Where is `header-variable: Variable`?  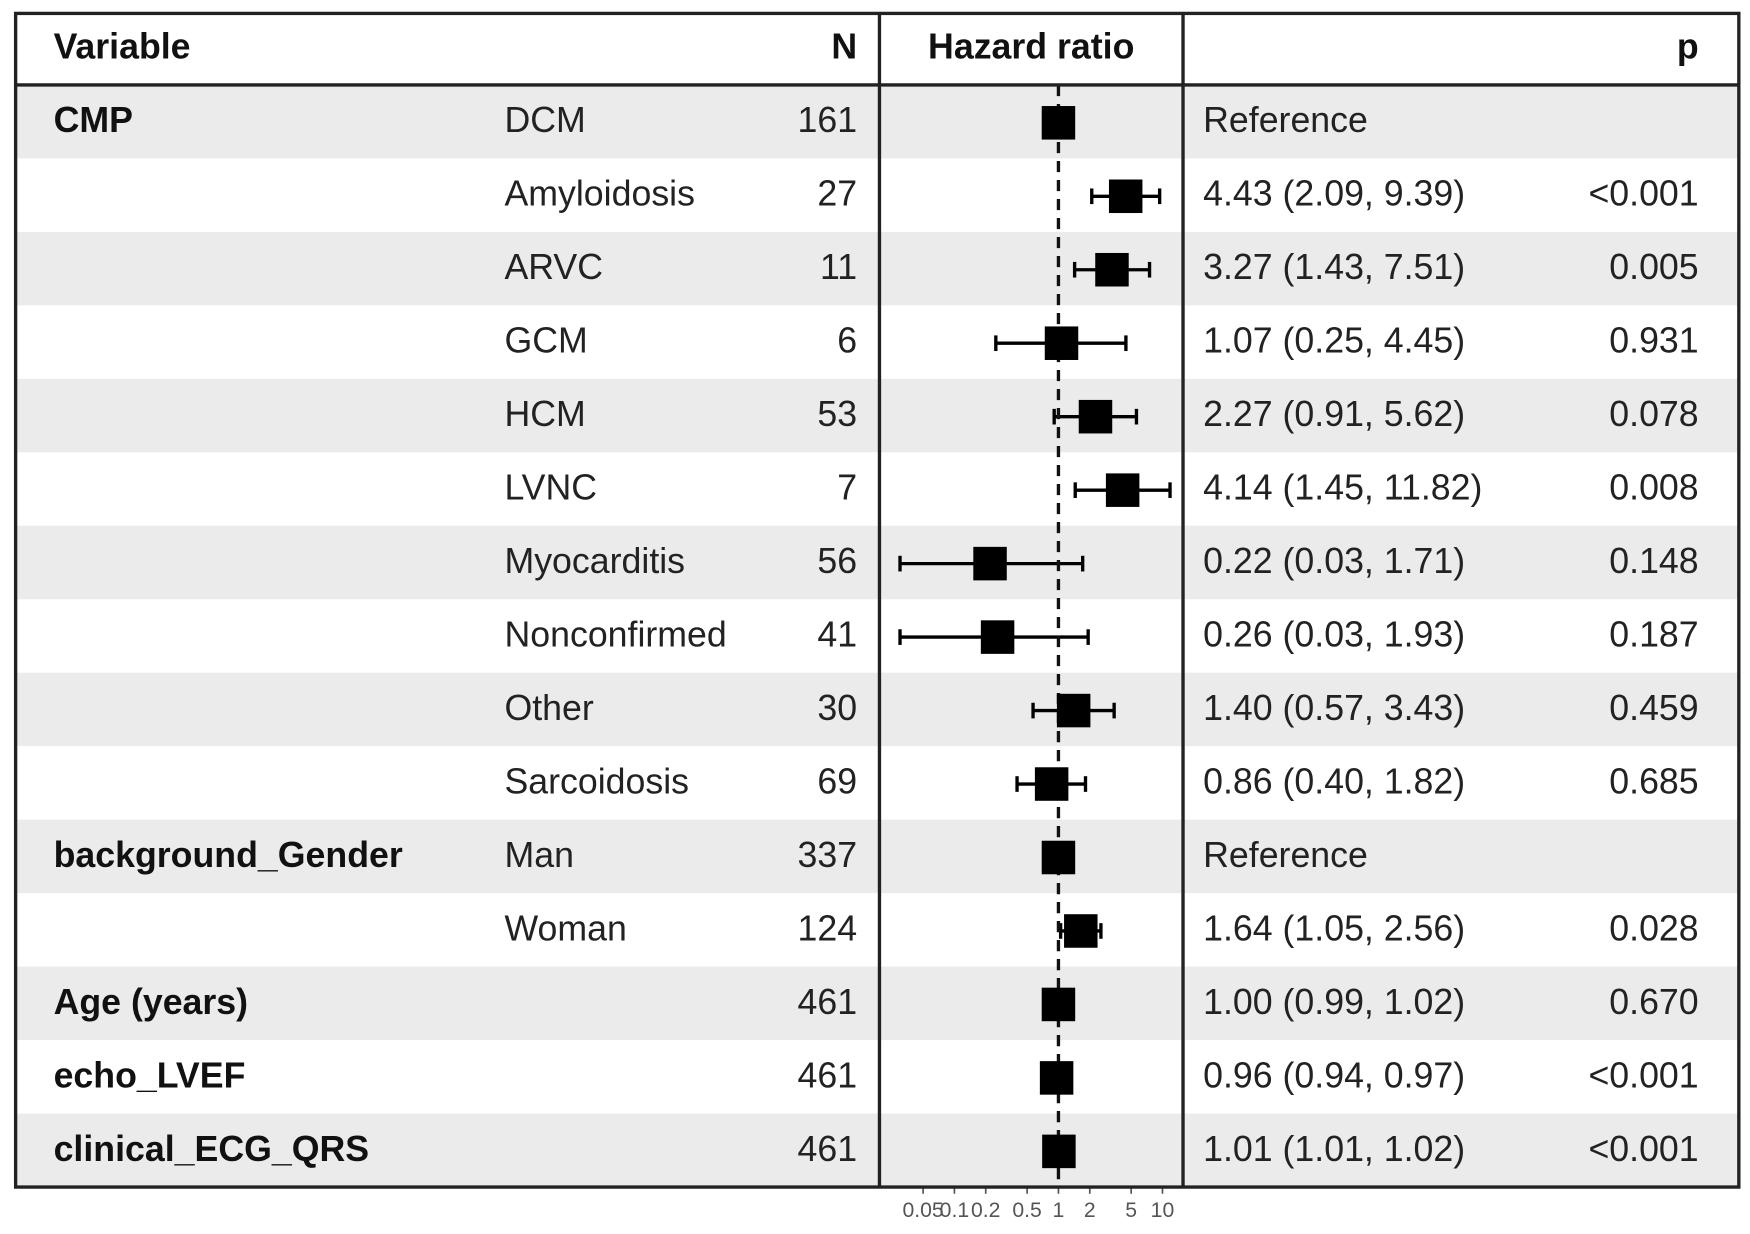 header-variable: Variable is located at coordinates (122, 47).